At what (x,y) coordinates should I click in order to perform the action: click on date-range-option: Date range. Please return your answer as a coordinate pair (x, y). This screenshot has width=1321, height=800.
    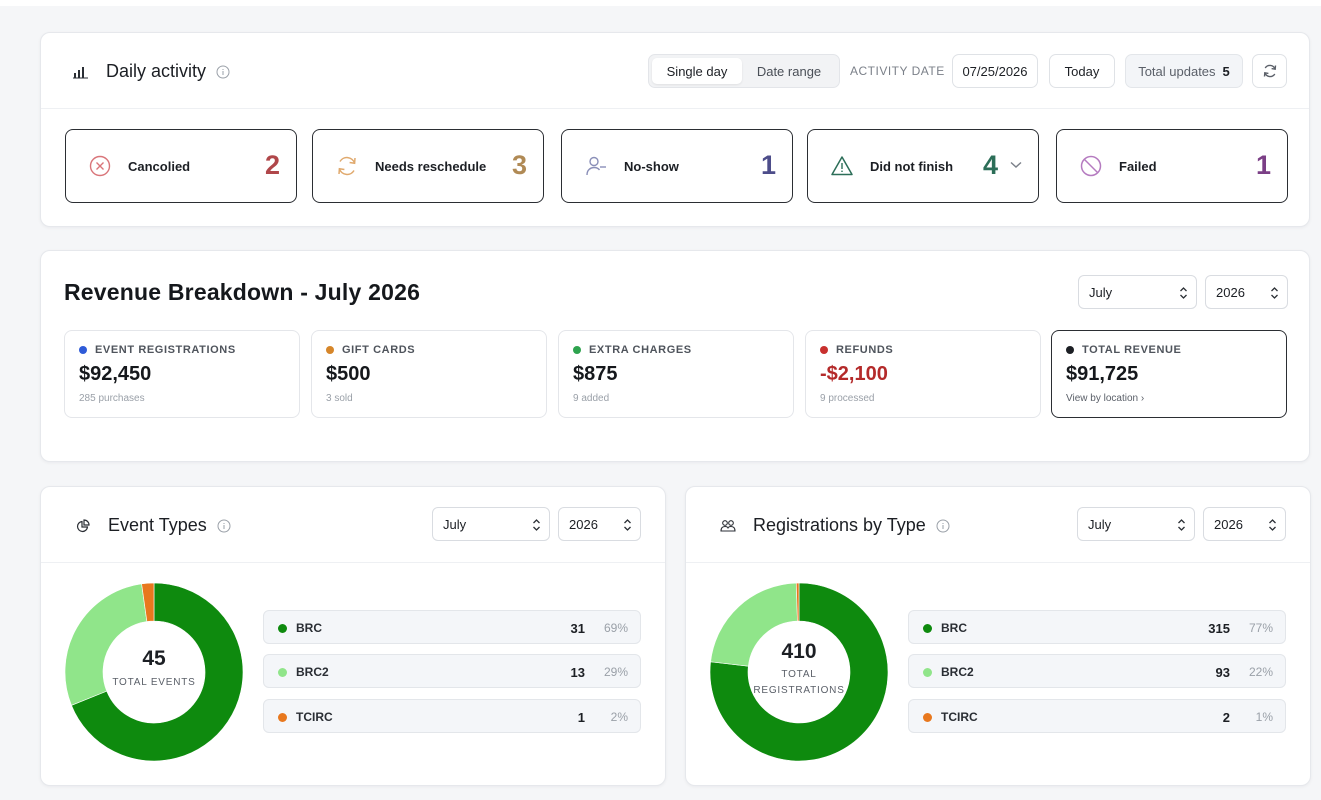
    Looking at the image, I should click on (789, 71).